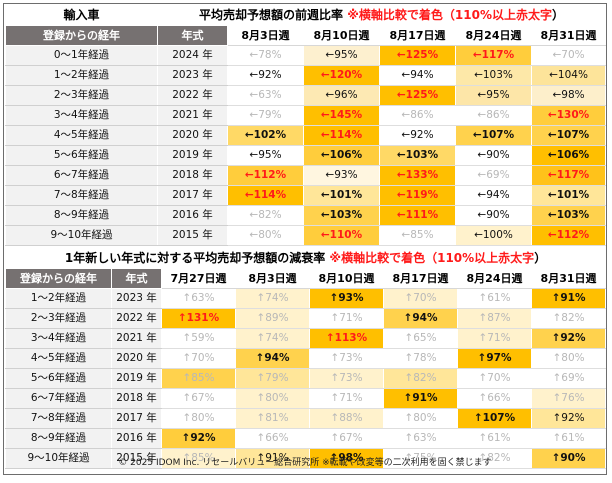 Image resolution: width=612 pixels, height=483 pixels. What do you see at coordinates (346, 458) in the screenshot?
I see `value-cell: ↑98%` at bounding box center [346, 458].